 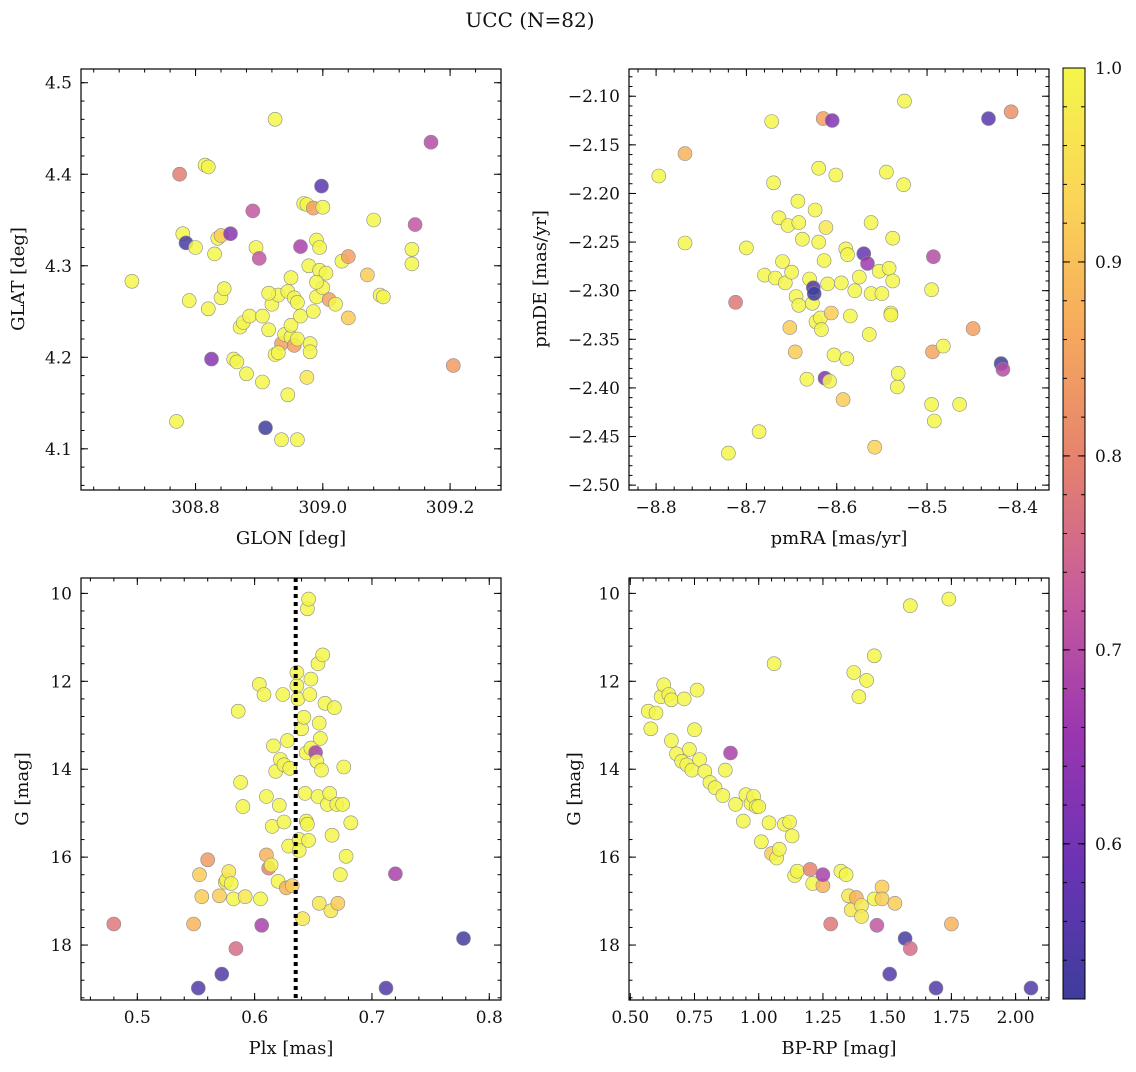 I want to click on glon-glat-x-tick-label: 309.0, so click(x=322, y=508).